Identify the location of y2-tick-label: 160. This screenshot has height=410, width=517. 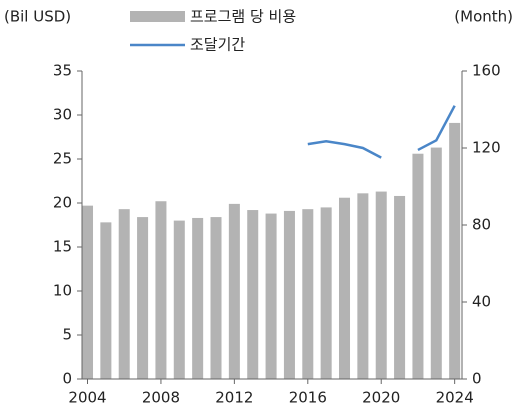
(486, 71).